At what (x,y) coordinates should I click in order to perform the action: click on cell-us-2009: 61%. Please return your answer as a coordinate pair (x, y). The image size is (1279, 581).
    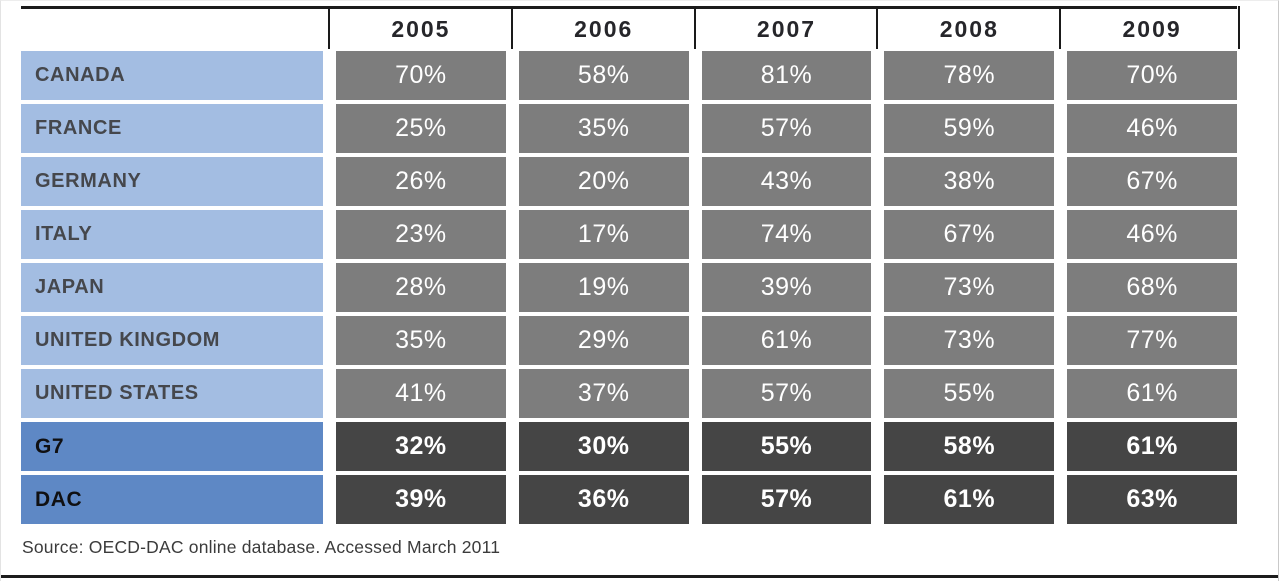
    Looking at the image, I should click on (1152, 393).